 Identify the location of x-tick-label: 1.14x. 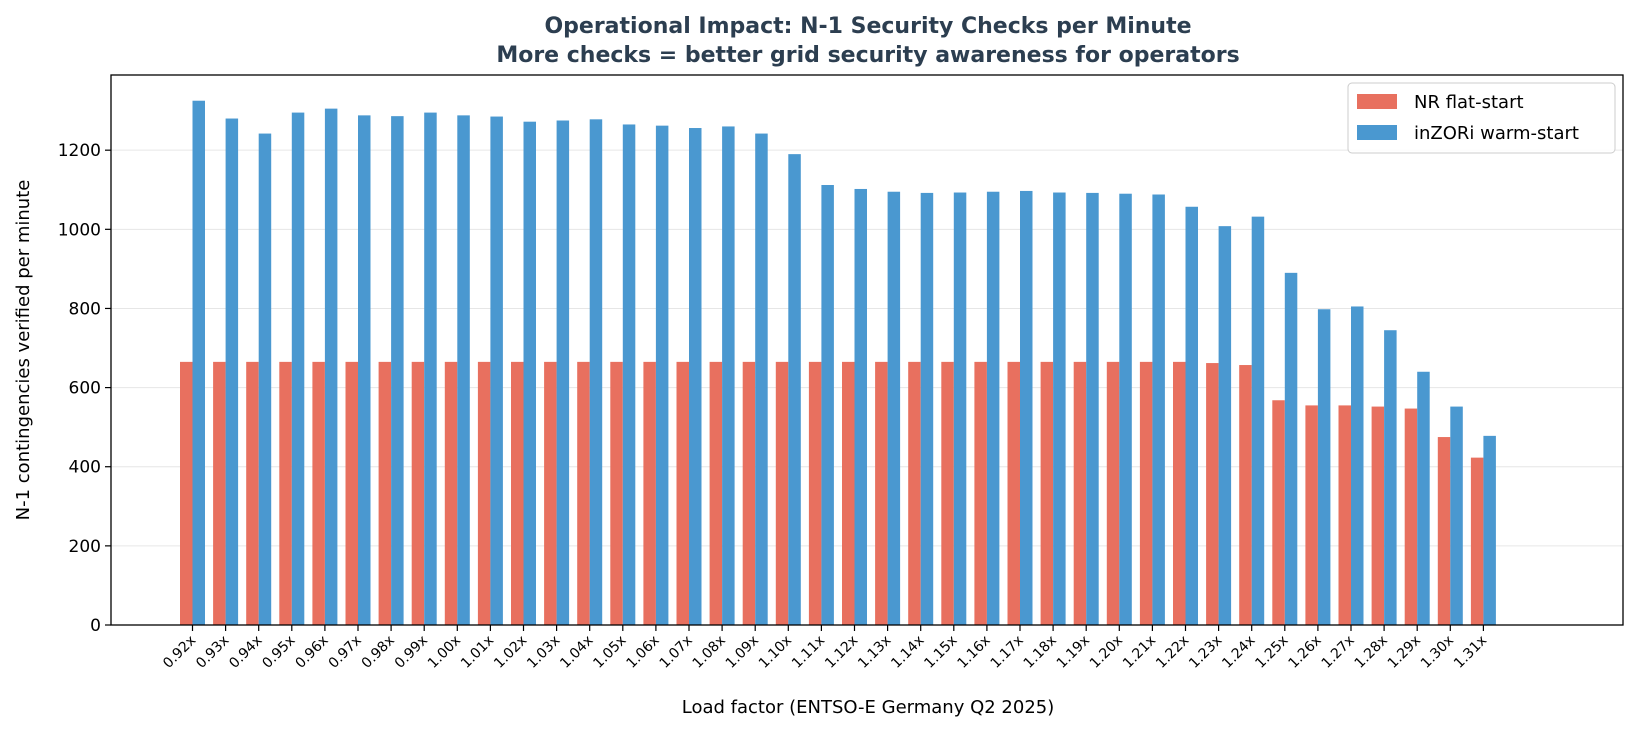
(907, 652).